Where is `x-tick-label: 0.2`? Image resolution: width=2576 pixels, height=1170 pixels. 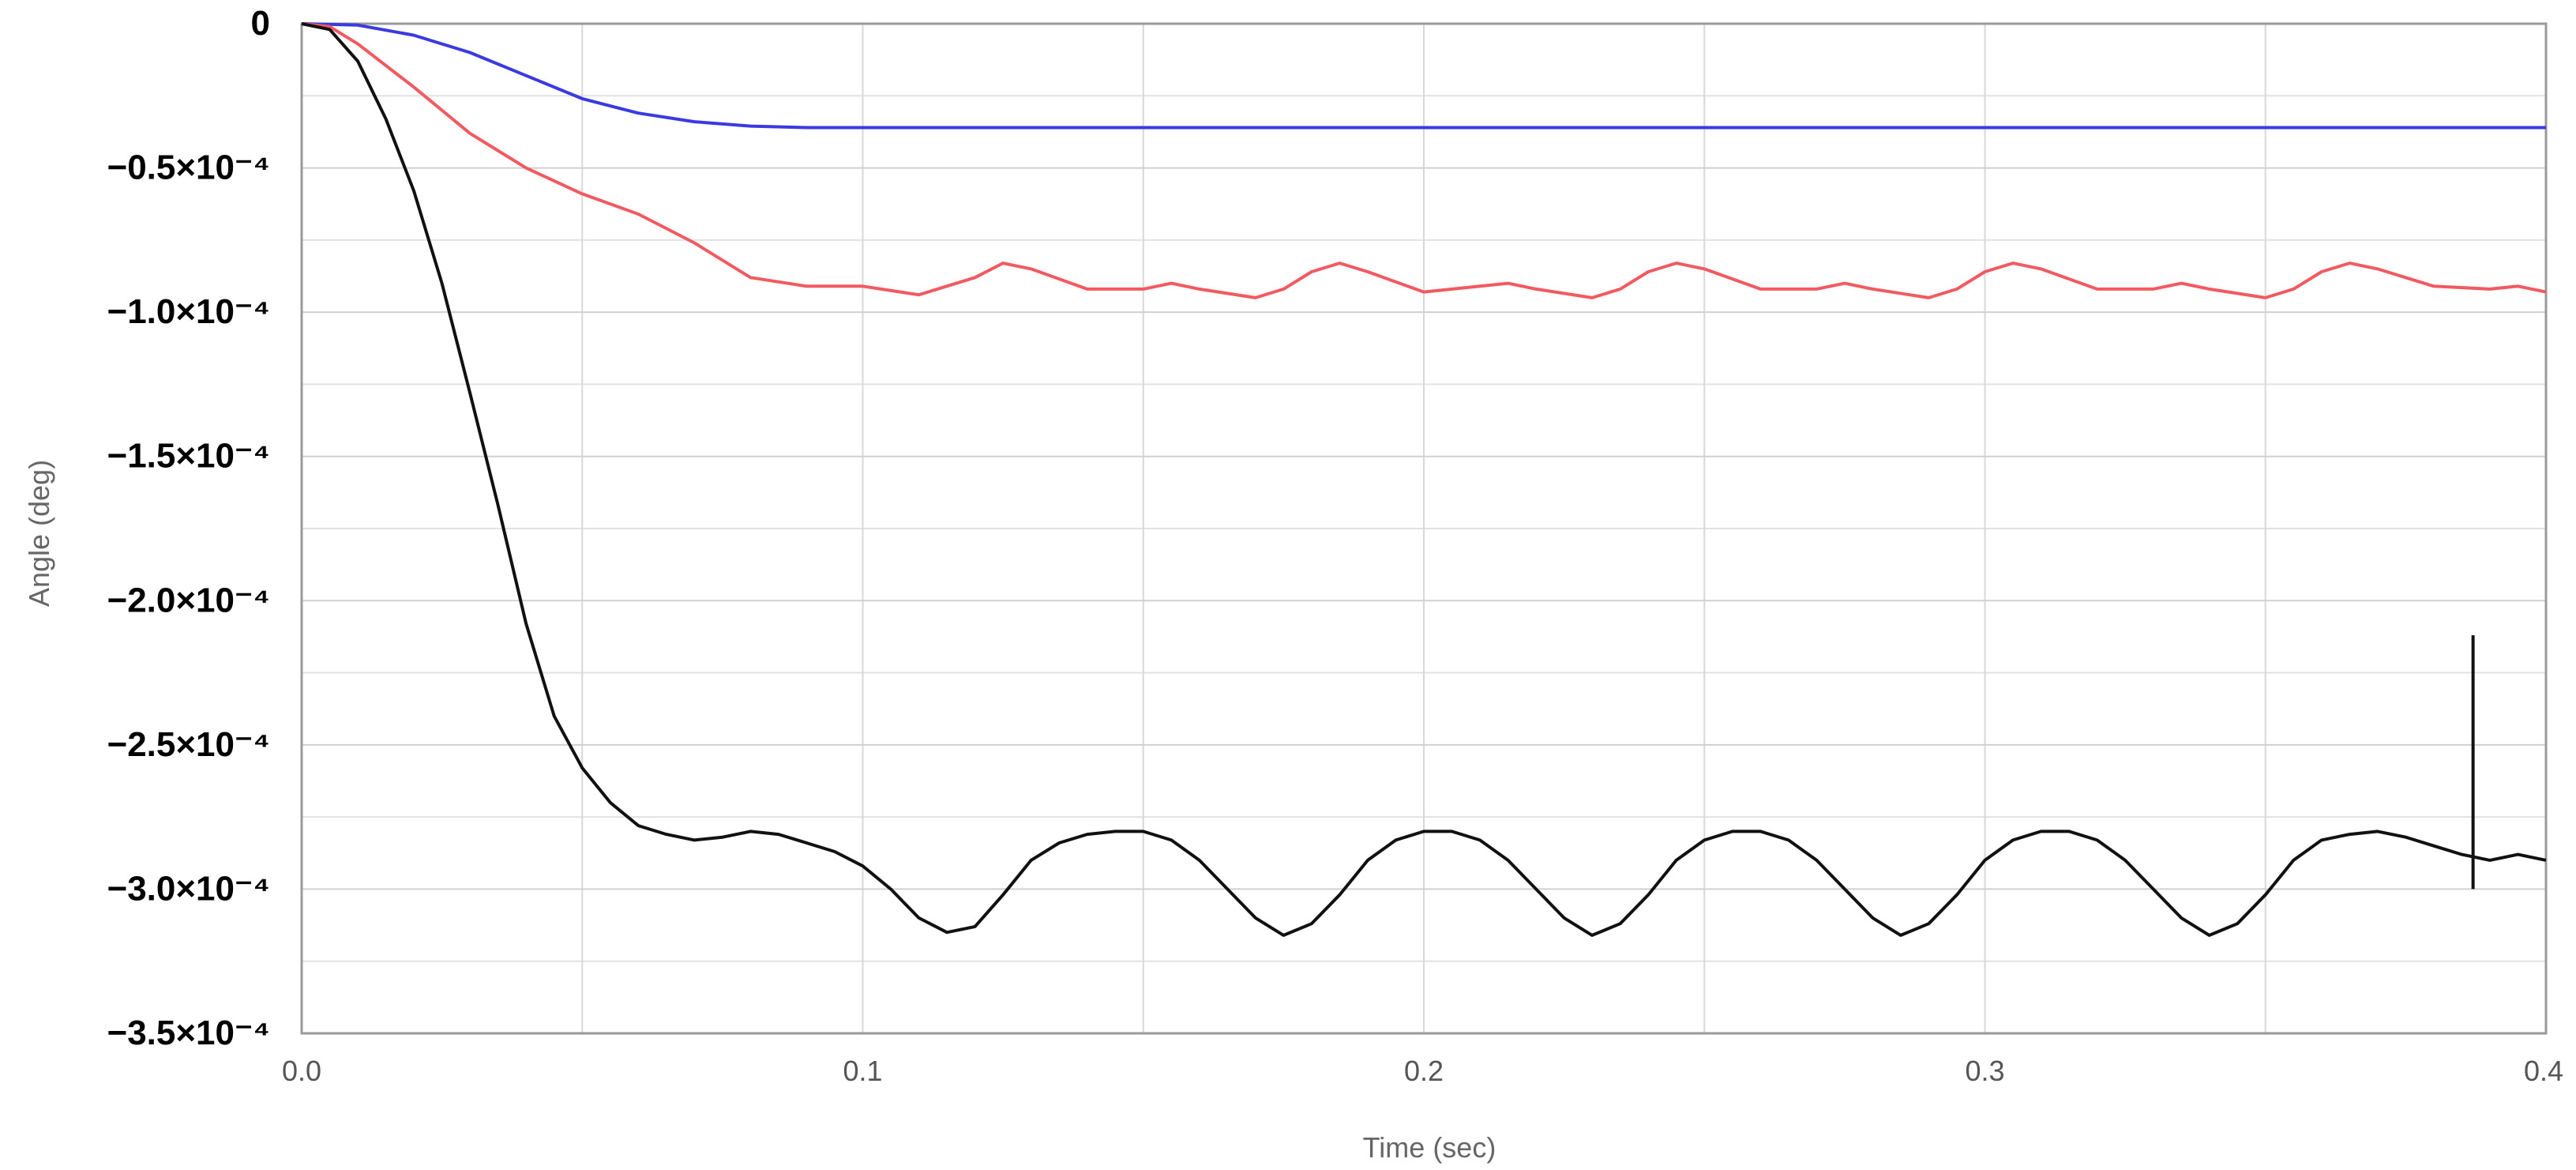 x-tick-label: 0.2 is located at coordinates (1424, 1071).